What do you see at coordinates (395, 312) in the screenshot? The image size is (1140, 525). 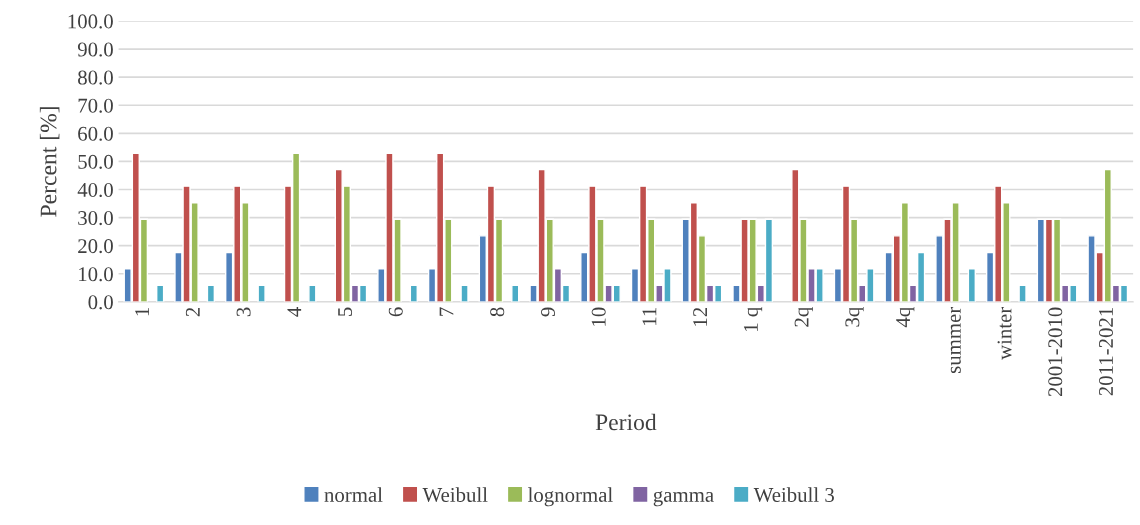 I see `x-tick-label: 6` at bounding box center [395, 312].